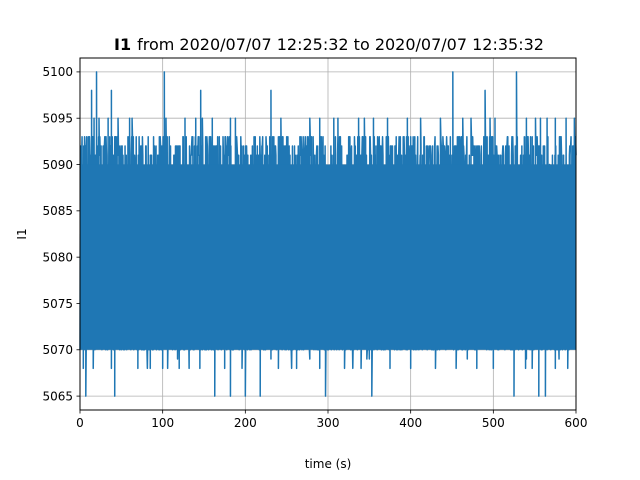 Image resolution: width=640 pixels, height=480 pixels. What do you see at coordinates (57, 211) in the screenshot?
I see `y-tick-label: 5085` at bounding box center [57, 211].